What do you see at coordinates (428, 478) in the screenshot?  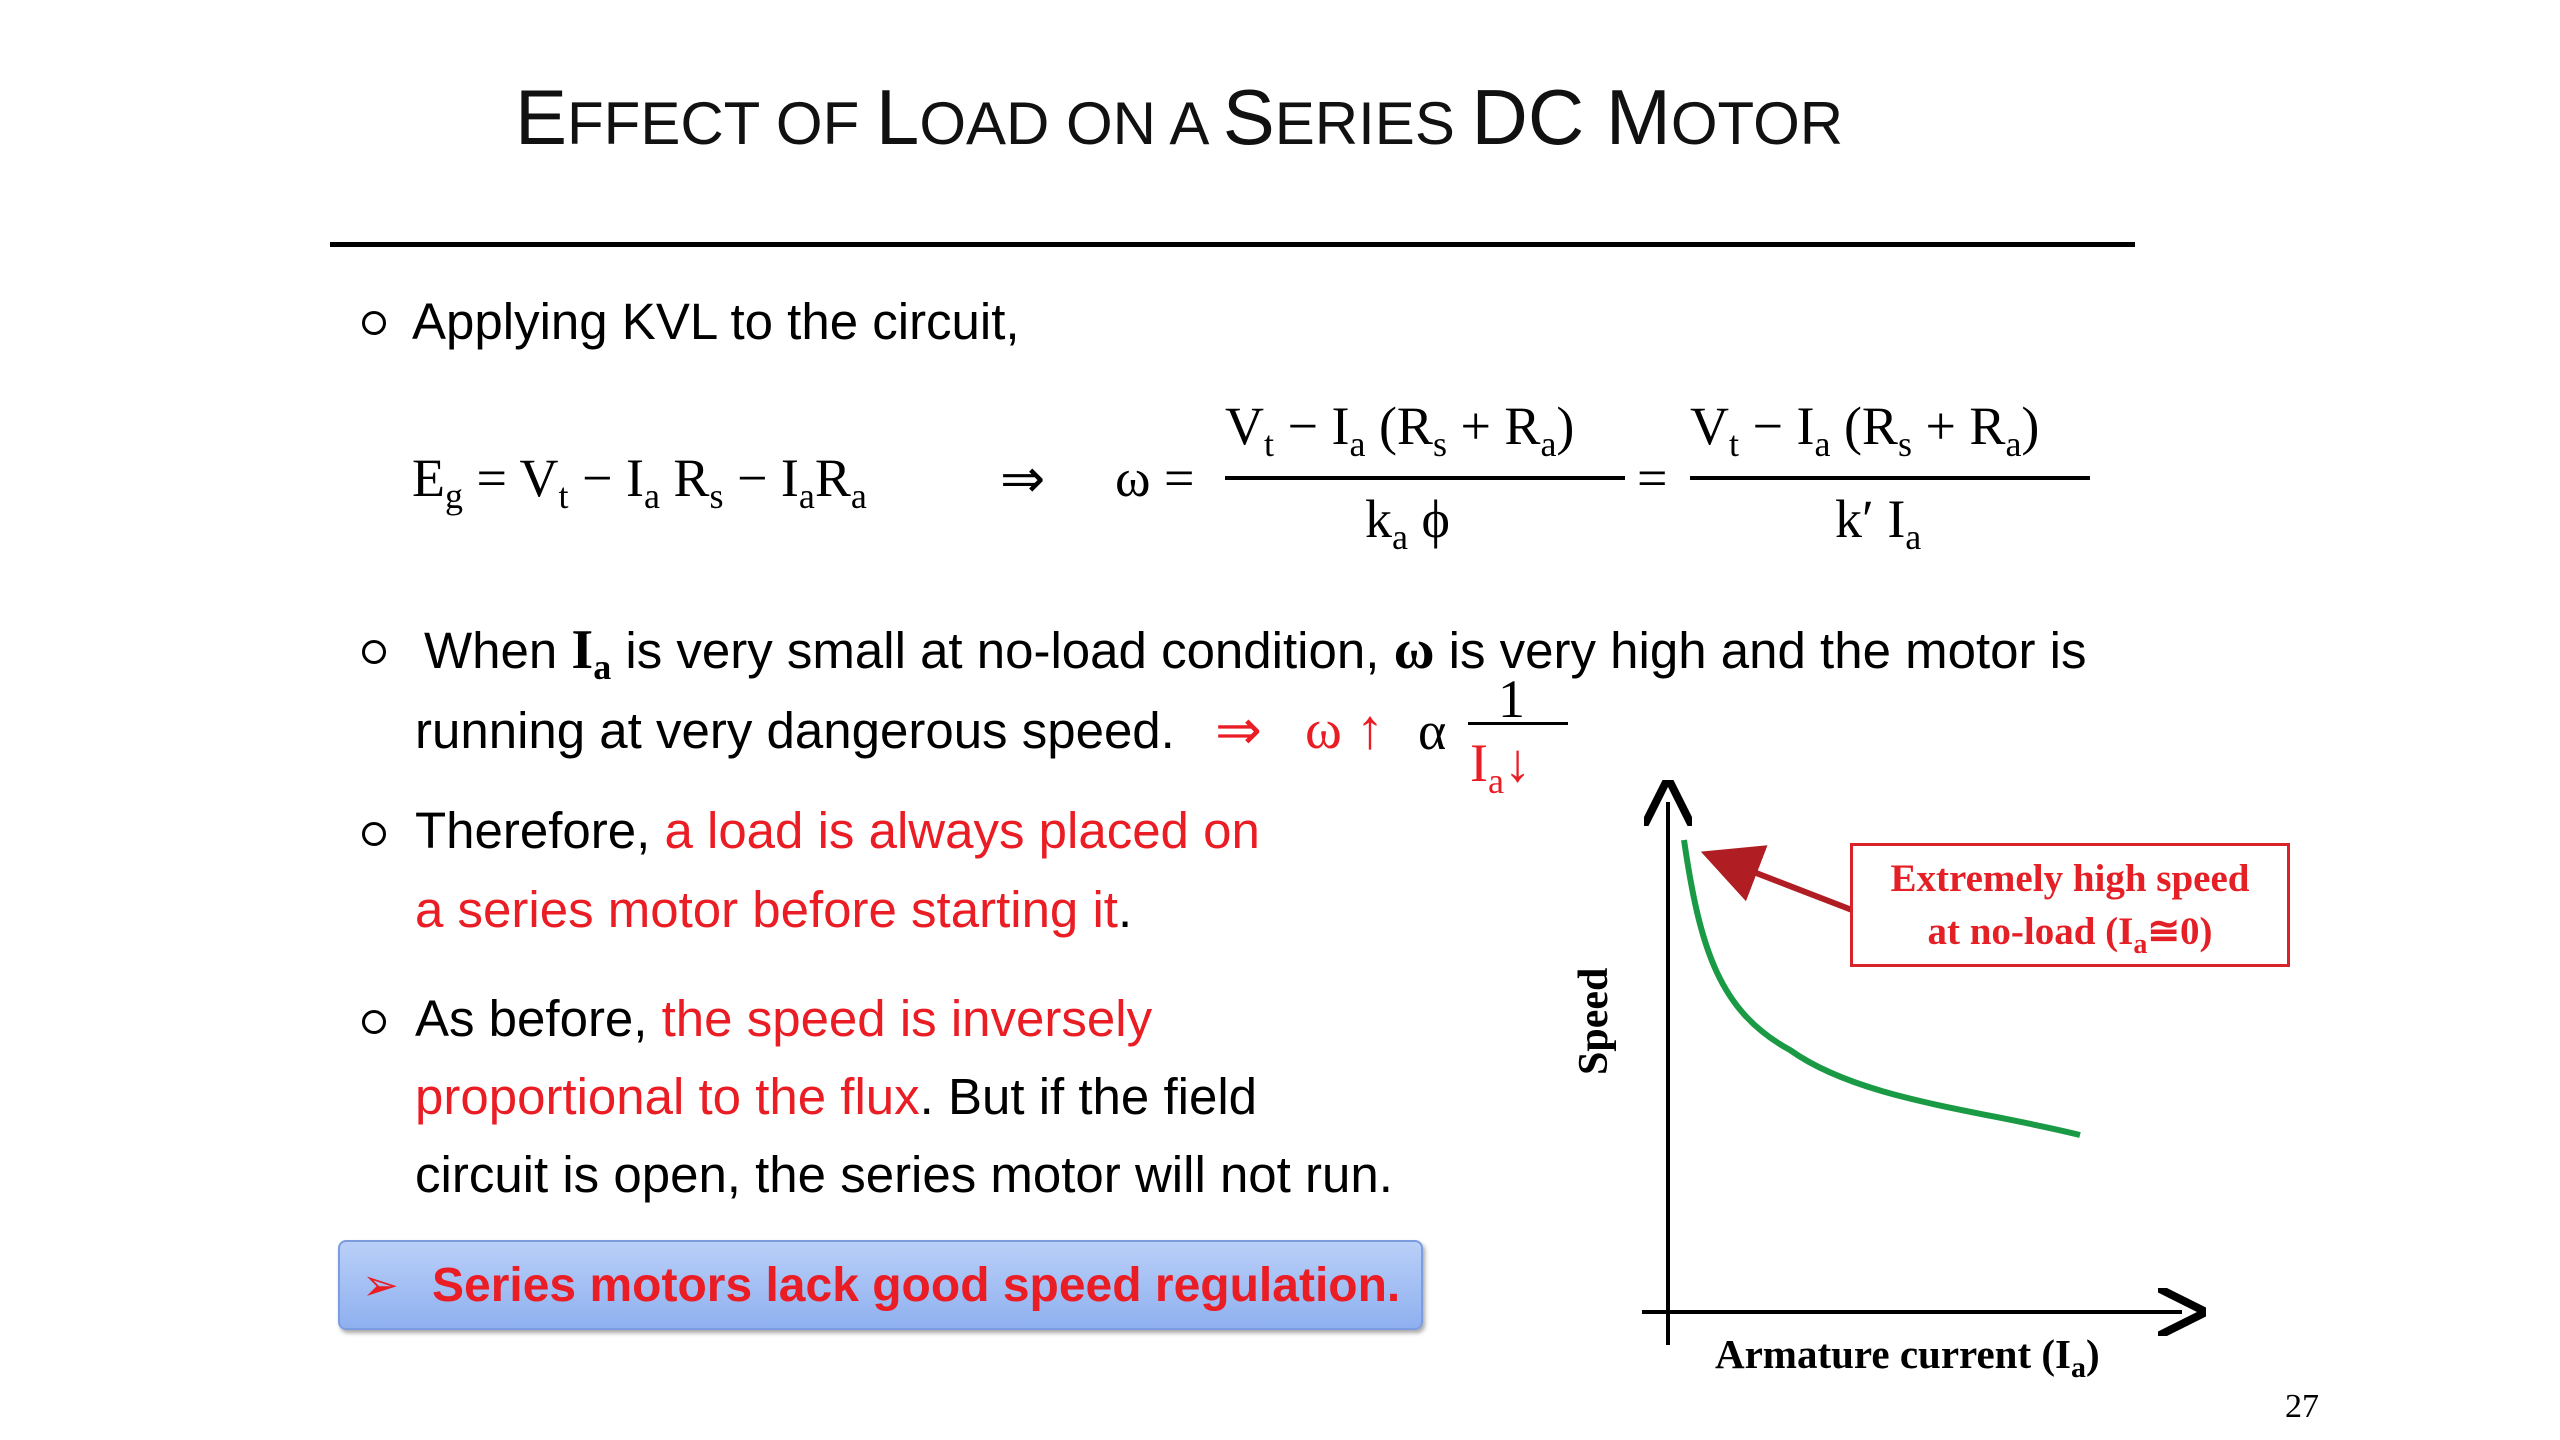 I see `eq-term: E` at bounding box center [428, 478].